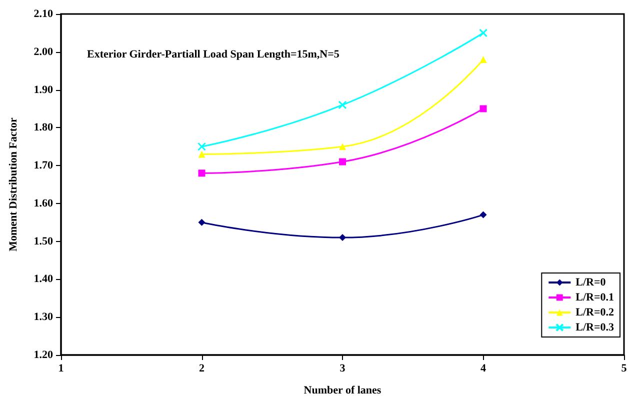  I want to click on x-tick-label: 2, so click(202, 368).